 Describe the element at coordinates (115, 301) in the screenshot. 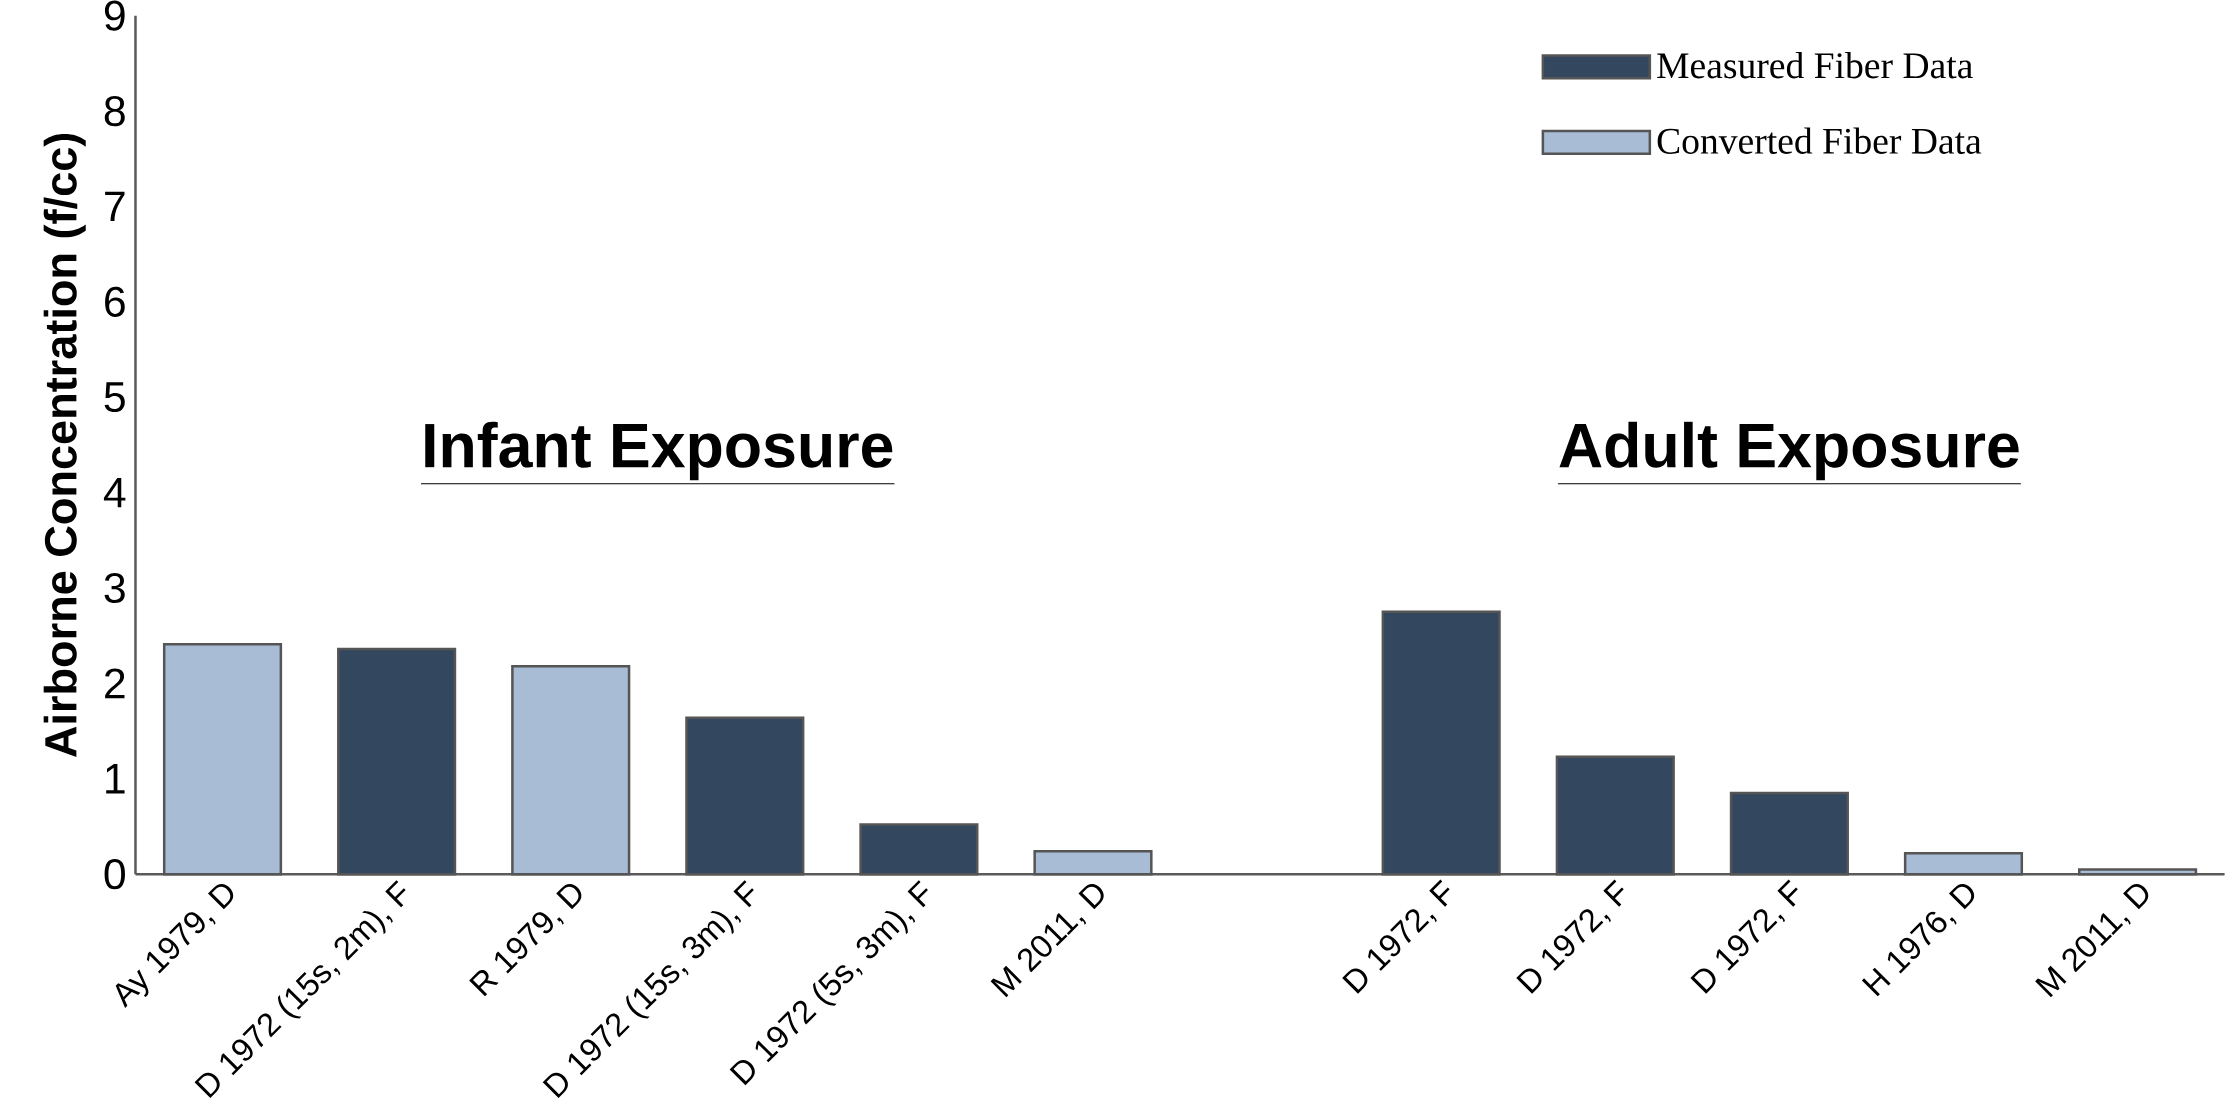

I see `y-tick-label: 6` at that location.